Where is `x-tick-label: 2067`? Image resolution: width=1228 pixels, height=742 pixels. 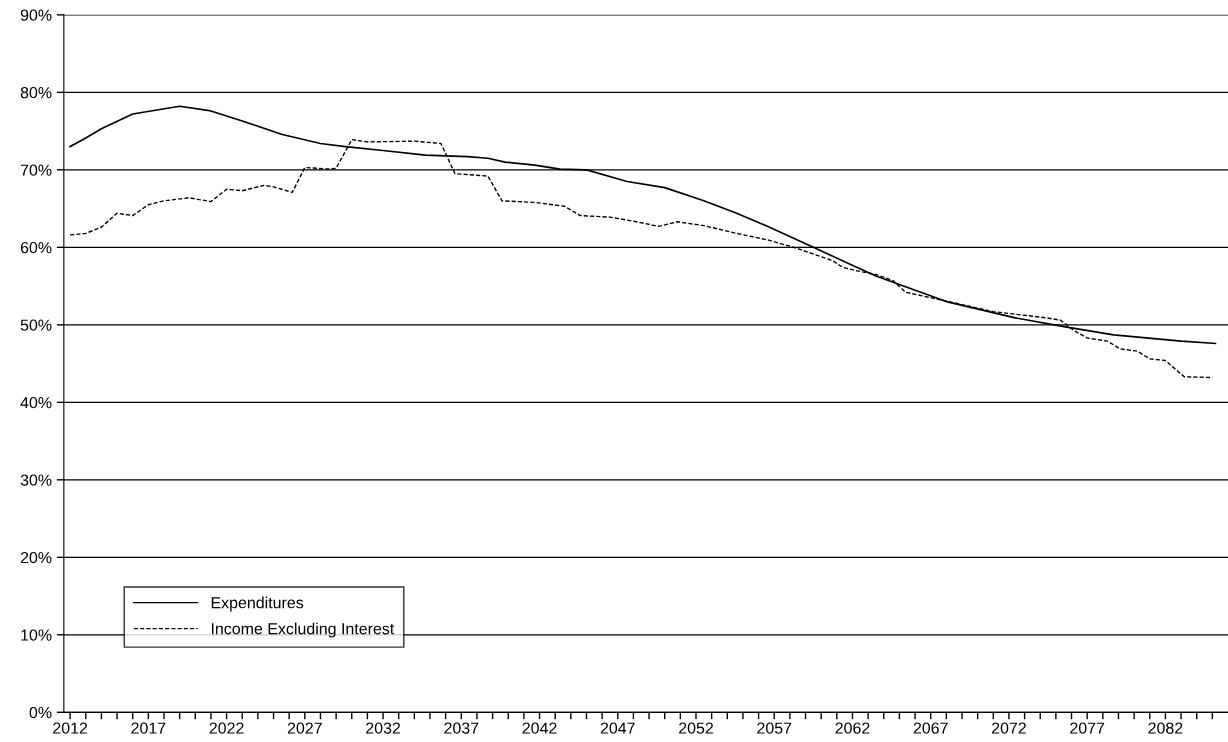
x-tick-label: 2067 is located at coordinates (930, 728).